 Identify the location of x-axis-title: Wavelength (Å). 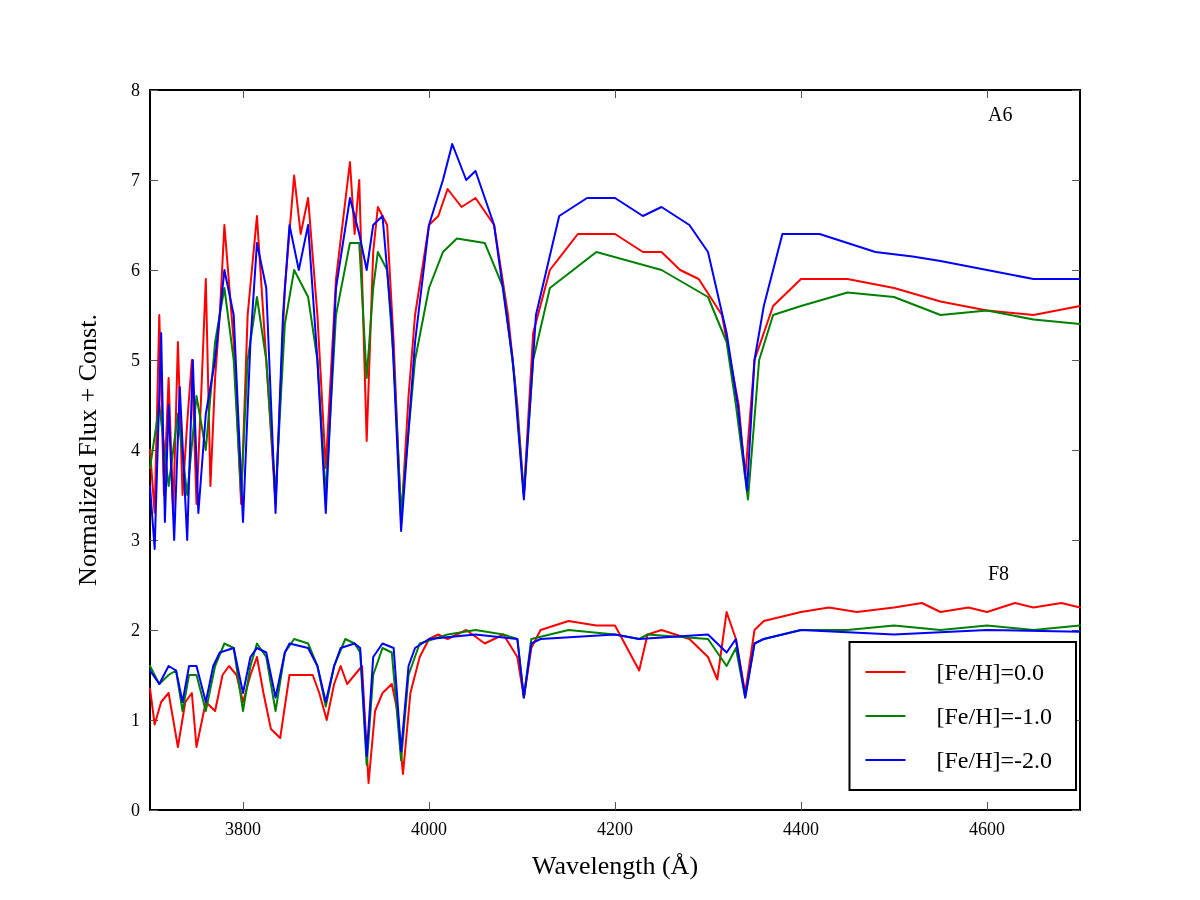
(615, 865).